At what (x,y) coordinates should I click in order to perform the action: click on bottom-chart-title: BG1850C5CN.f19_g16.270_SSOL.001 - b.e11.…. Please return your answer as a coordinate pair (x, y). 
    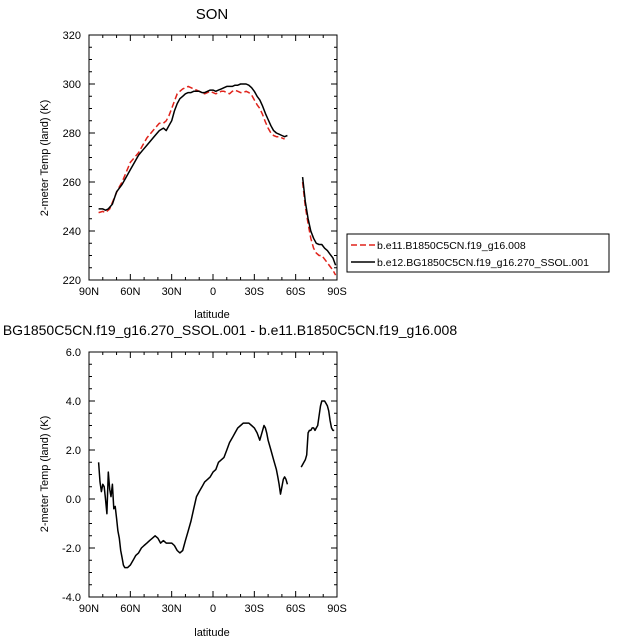
    Looking at the image, I should click on (230, 330).